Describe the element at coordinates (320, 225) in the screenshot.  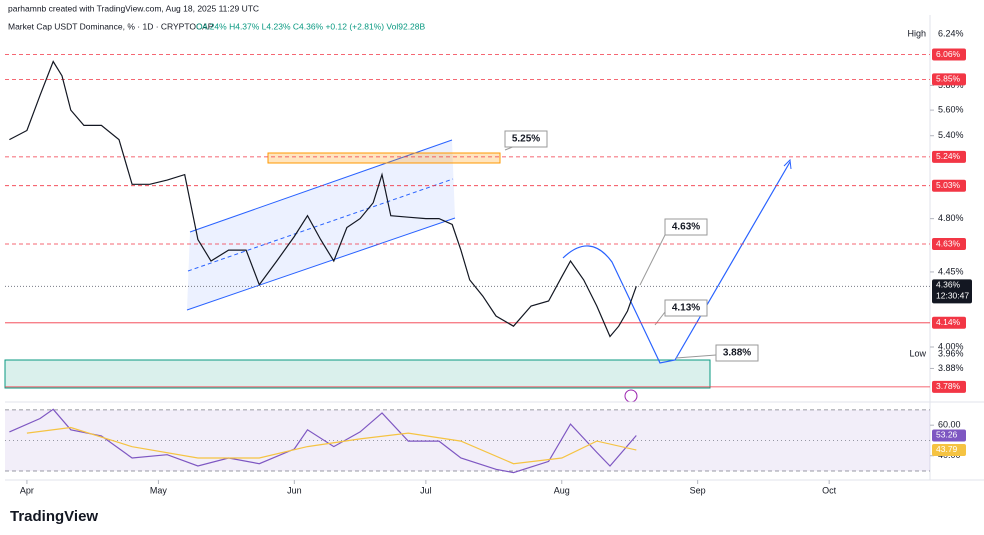
I see `channel-mid` at that location.